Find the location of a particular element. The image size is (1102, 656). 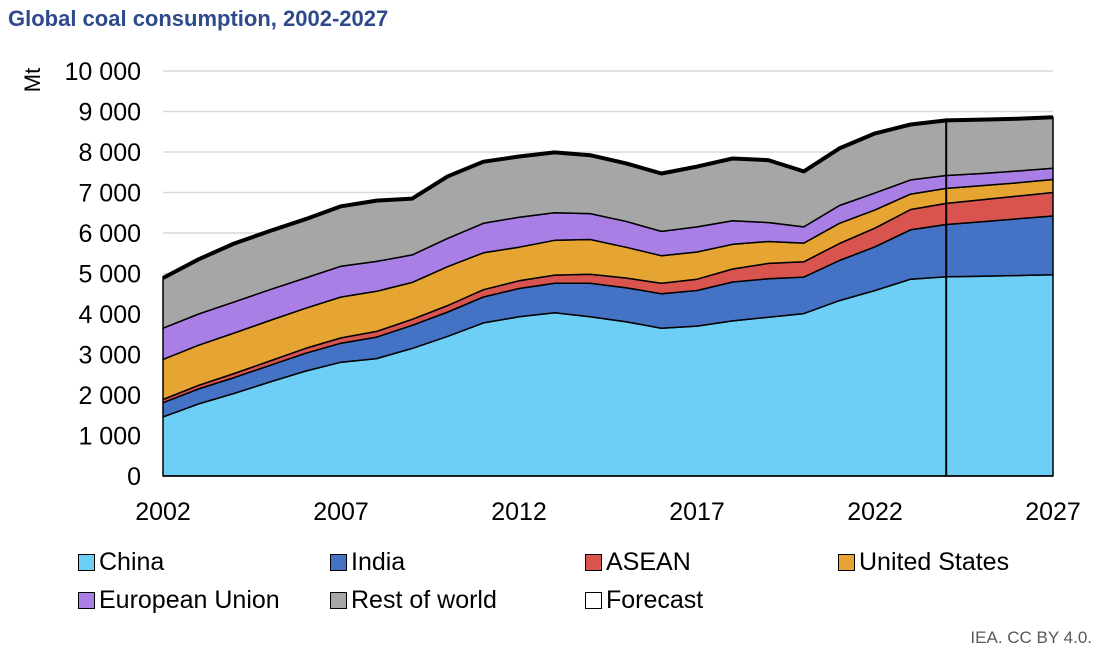

y-tick-label: 1 000 is located at coordinates (109, 437).